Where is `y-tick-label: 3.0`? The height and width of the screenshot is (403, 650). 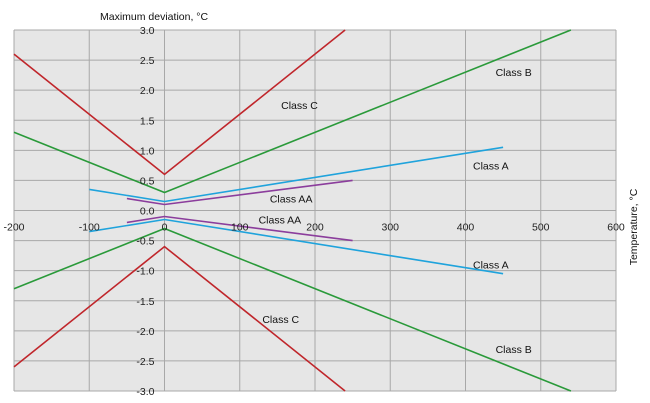
y-tick-label: 3.0 is located at coordinates (147, 31).